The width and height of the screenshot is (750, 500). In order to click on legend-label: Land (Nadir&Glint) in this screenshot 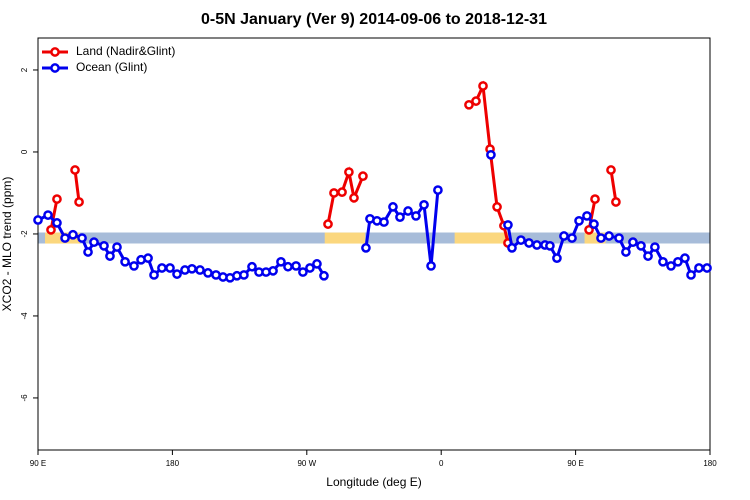, I will do `click(125, 51)`.